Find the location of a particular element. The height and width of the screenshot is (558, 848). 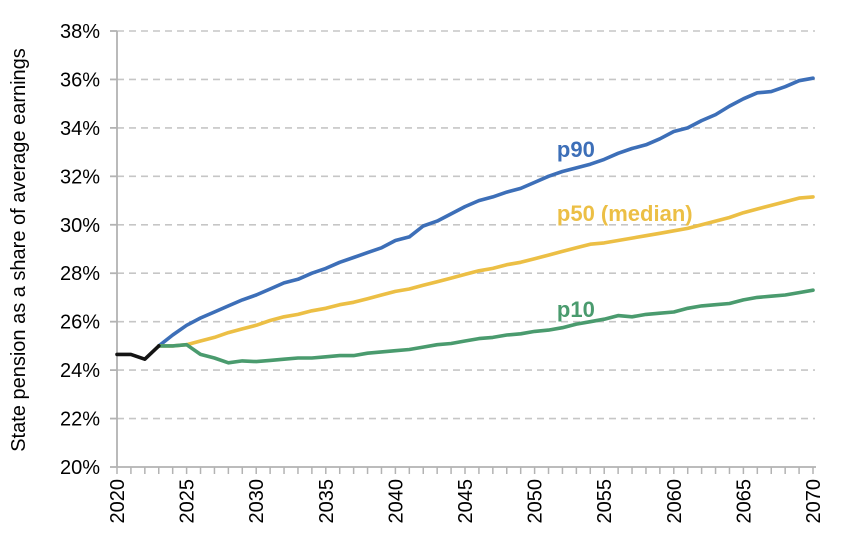

y-tick-label: 26% is located at coordinates (80, 323).